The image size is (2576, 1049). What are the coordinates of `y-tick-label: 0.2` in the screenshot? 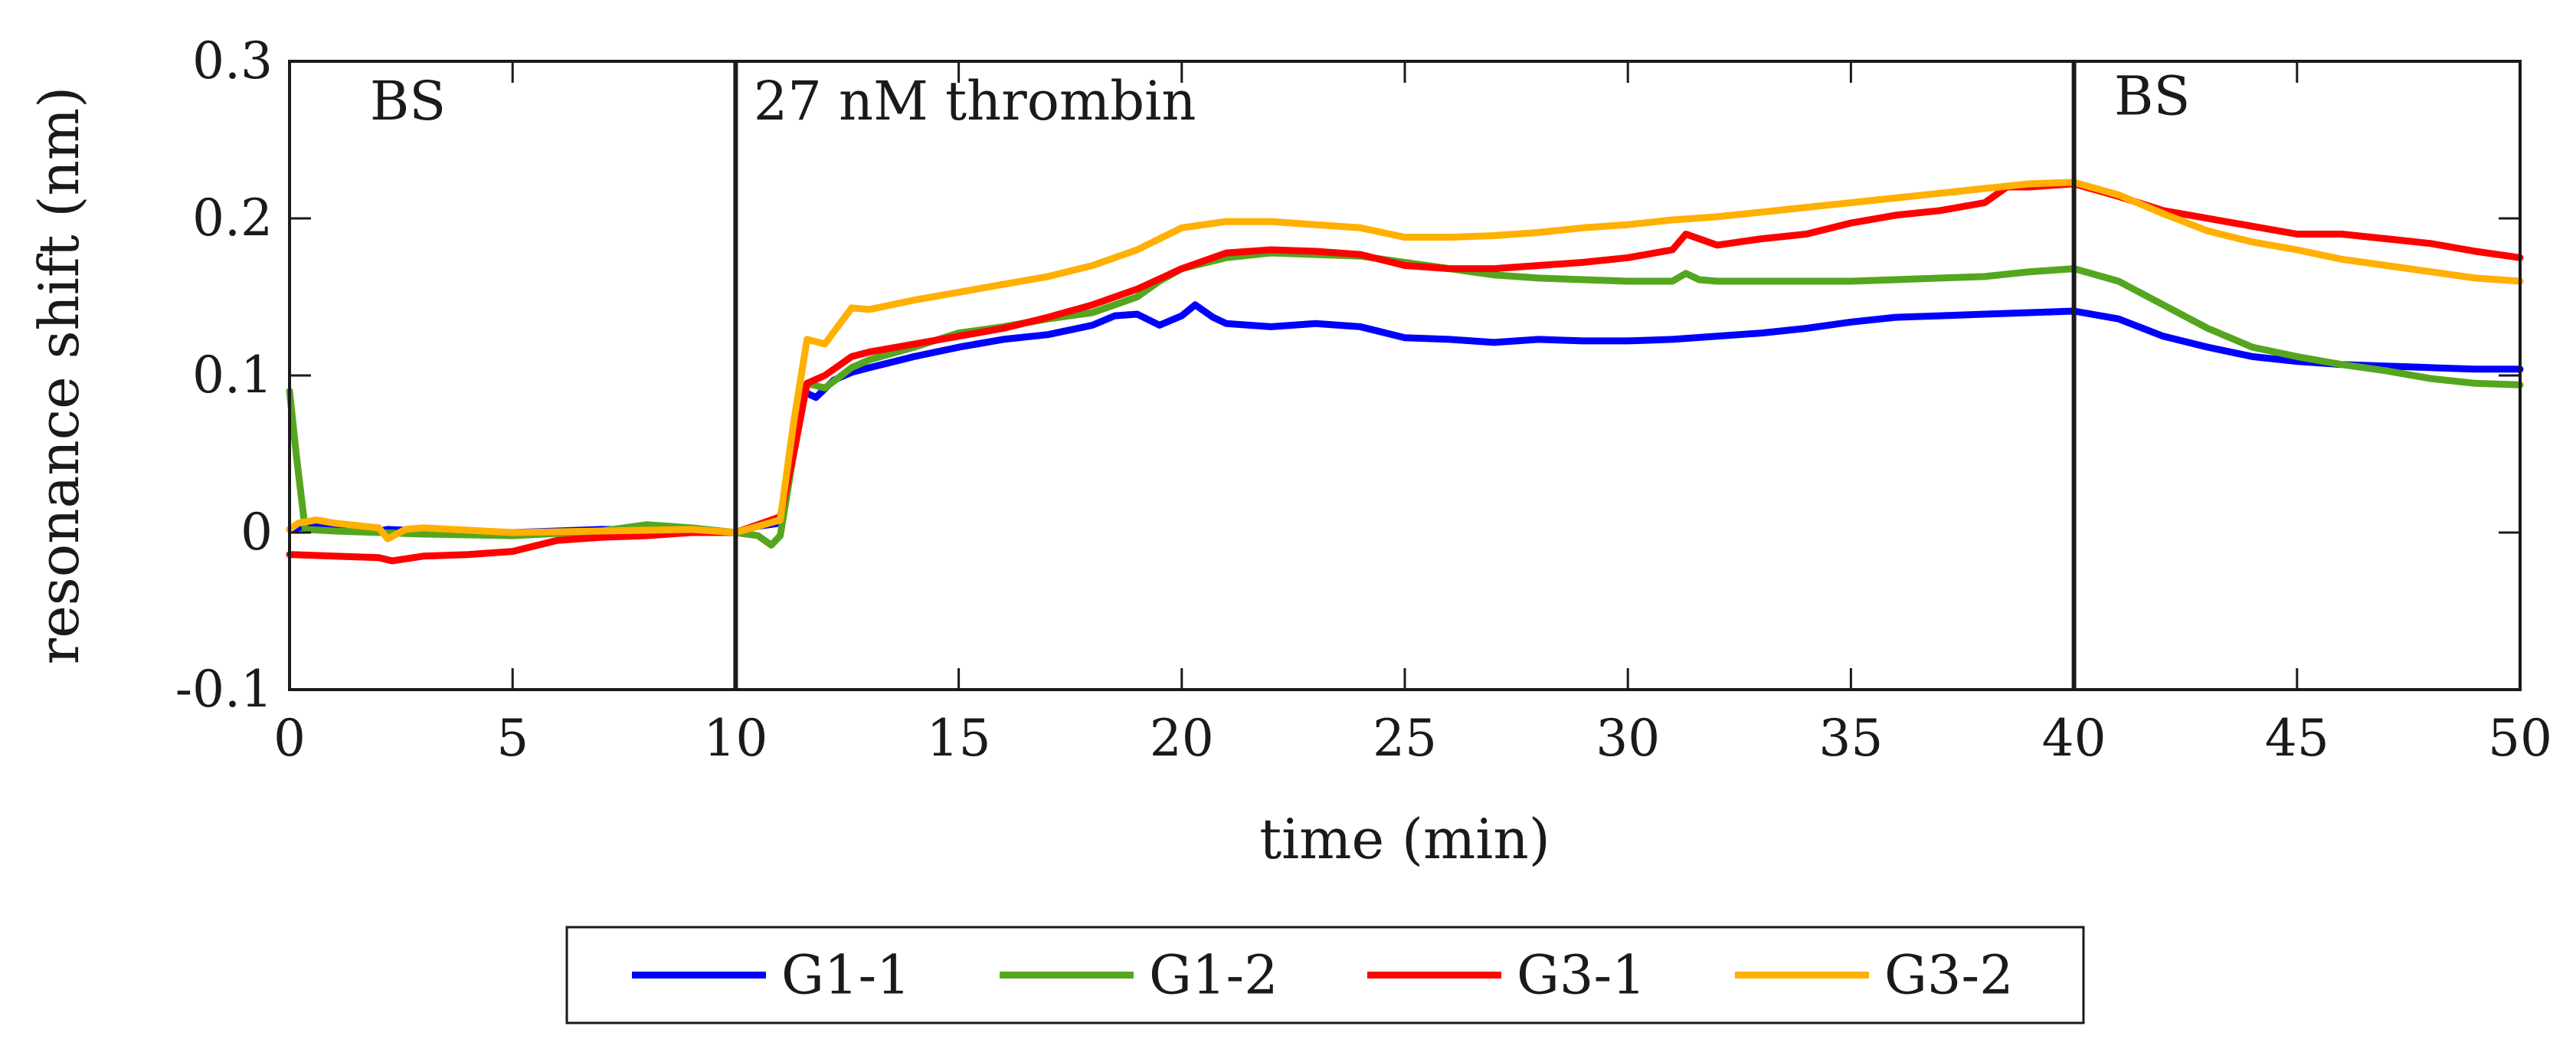 It's located at (232, 217).